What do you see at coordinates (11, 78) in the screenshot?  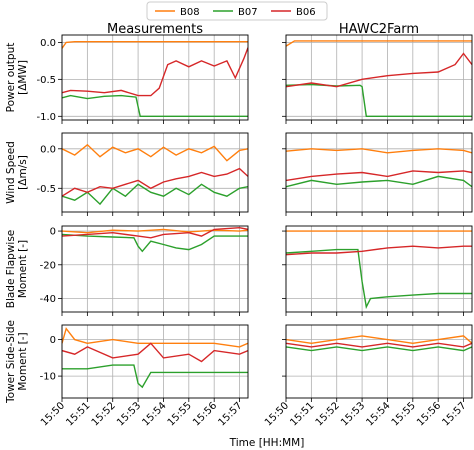 I see `ylabel-line: Power output` at bounding box center [11, 78].